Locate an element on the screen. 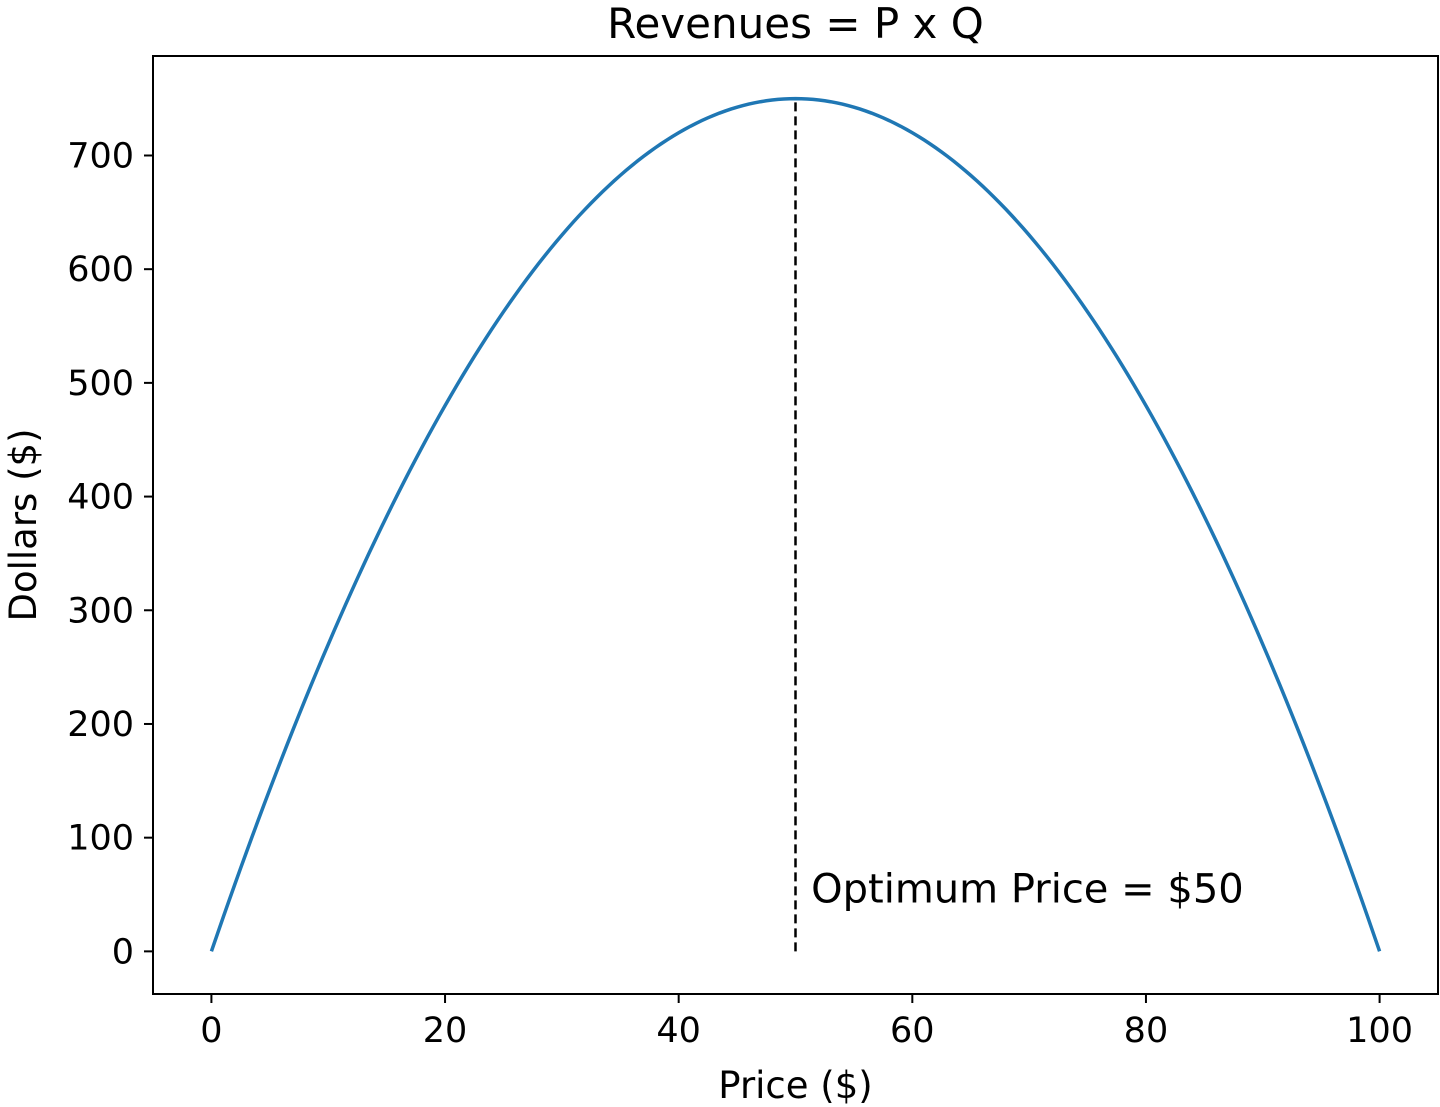  y-tick-label: 700 is located at coordinates (100, 156).